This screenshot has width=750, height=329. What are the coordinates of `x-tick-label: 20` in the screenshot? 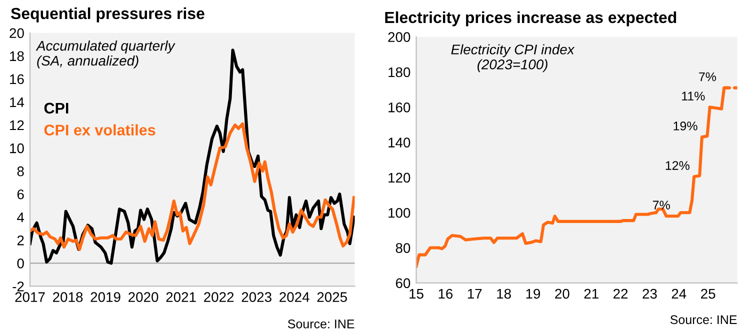 It's located at (562, 293).